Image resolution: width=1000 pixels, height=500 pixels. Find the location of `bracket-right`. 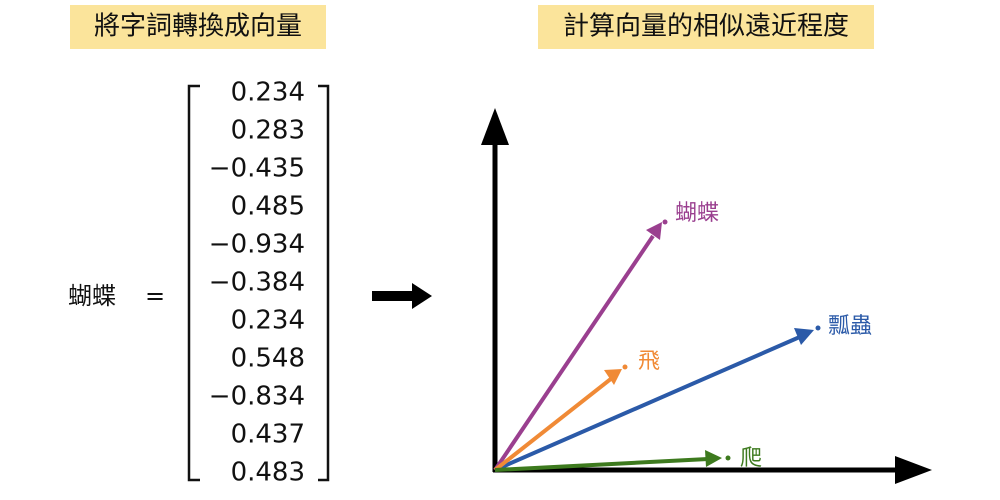

bracket-right is located at coordinates (324, 283).